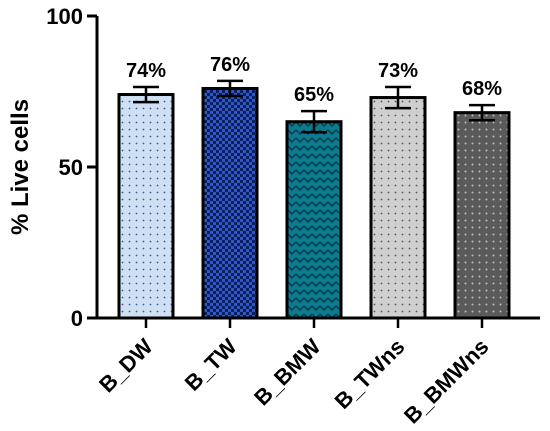 Image resolution: width=550 pixels, height=431 pixels. Describe the element at coordinates (146, 71) in the screenshot. I see `data-label: 74%` at that location.